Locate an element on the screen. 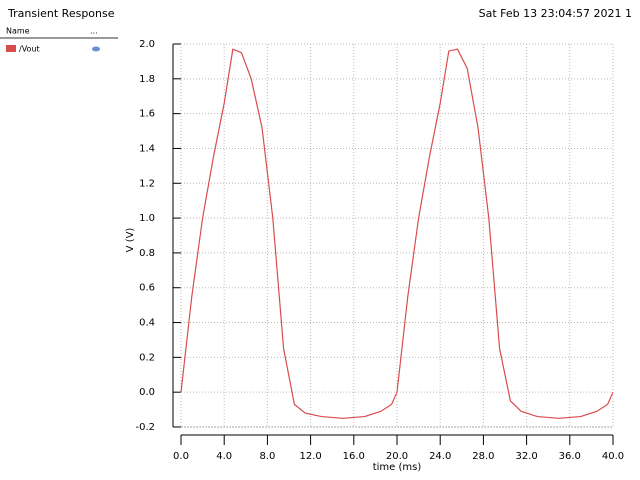  x-tick-label: 0.0 is located at coordinates (181, 456).